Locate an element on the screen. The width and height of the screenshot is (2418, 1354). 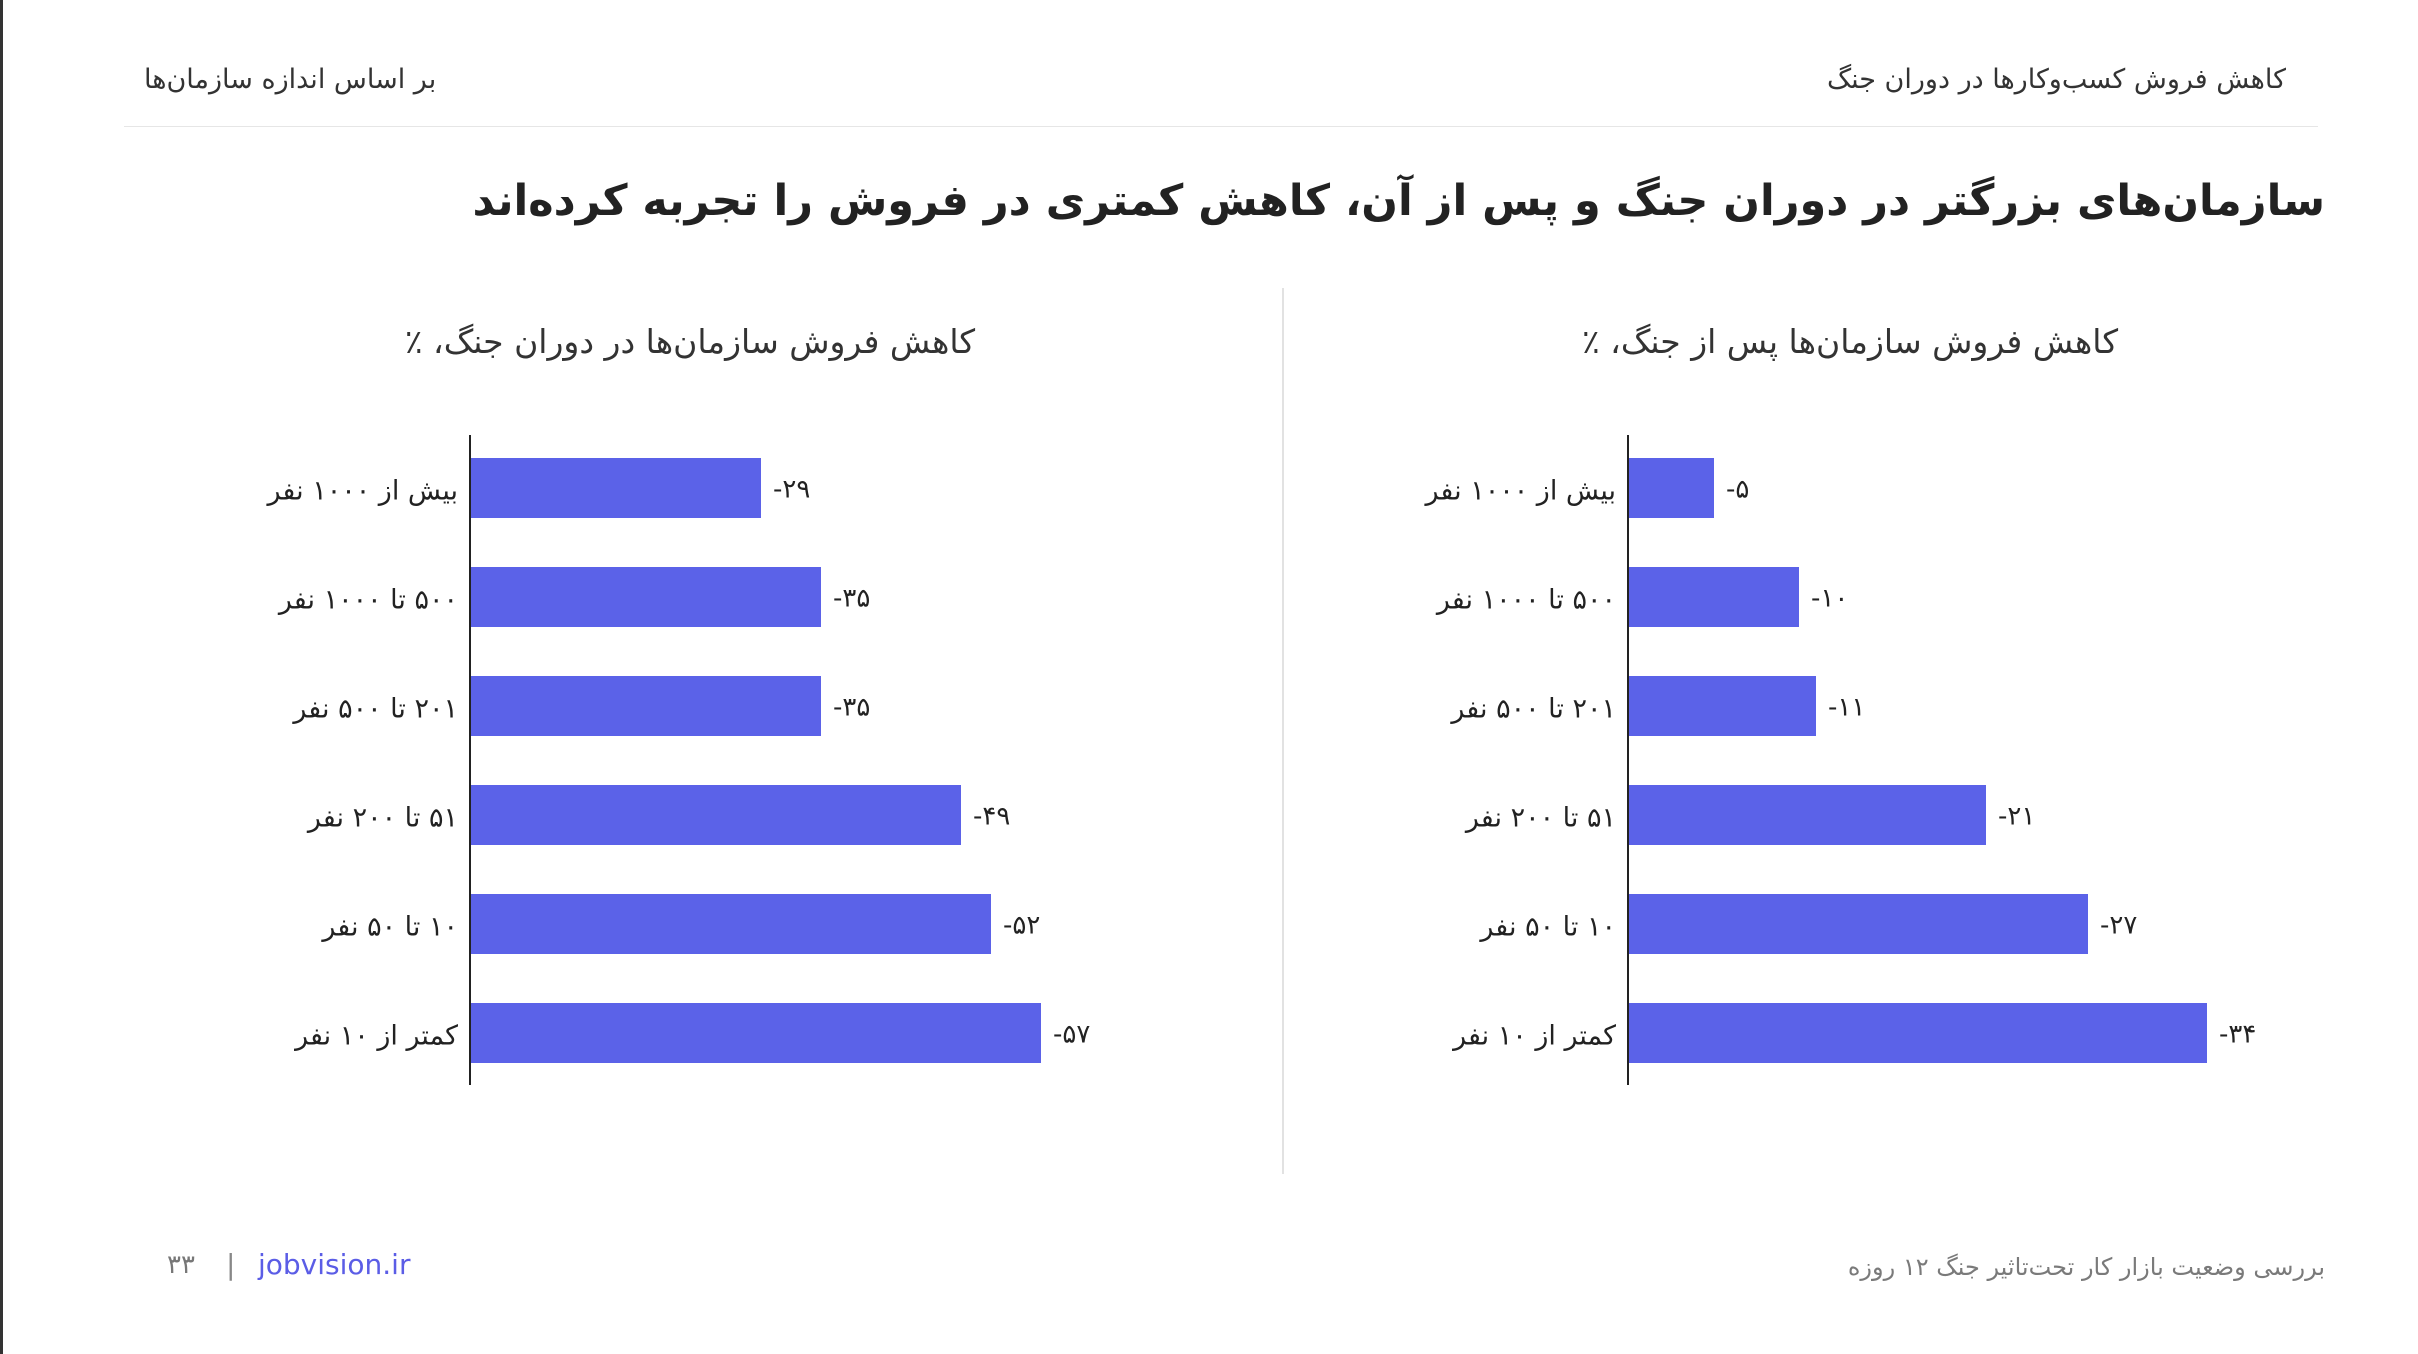
chart-during-value-label: -۲۹ is located at coordinates (791, 490).